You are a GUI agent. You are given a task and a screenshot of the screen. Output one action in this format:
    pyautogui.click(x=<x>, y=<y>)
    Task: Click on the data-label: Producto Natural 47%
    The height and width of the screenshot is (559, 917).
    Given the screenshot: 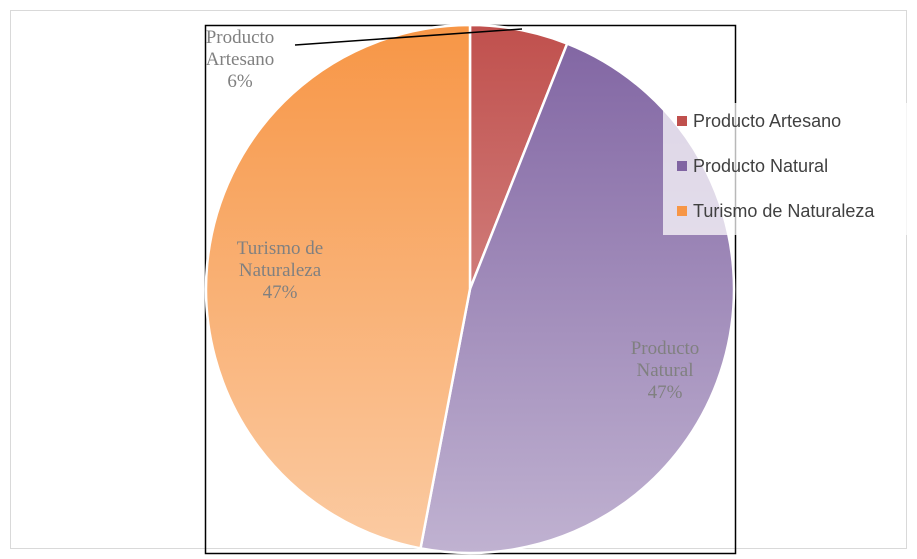 What is the action you would take?
    pyautogui.click(x=665, y=371)
    